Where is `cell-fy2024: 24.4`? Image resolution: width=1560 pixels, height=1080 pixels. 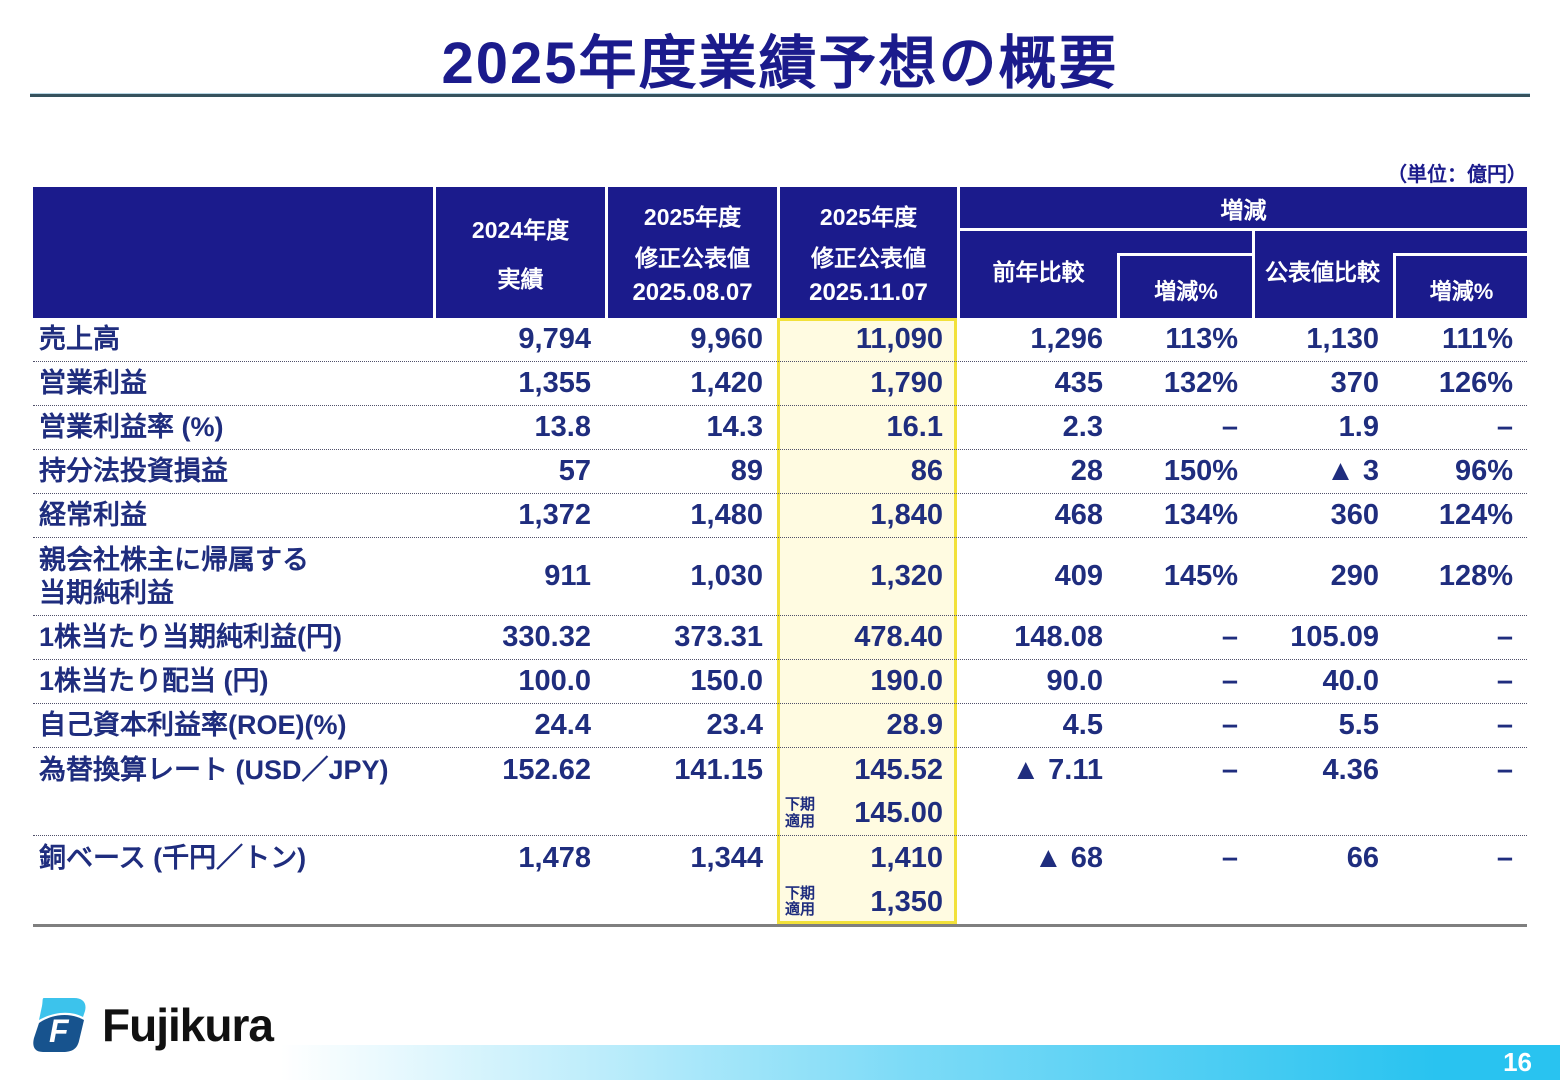 cell-fy2024: 24.4 is located at coordinates (562, 725).